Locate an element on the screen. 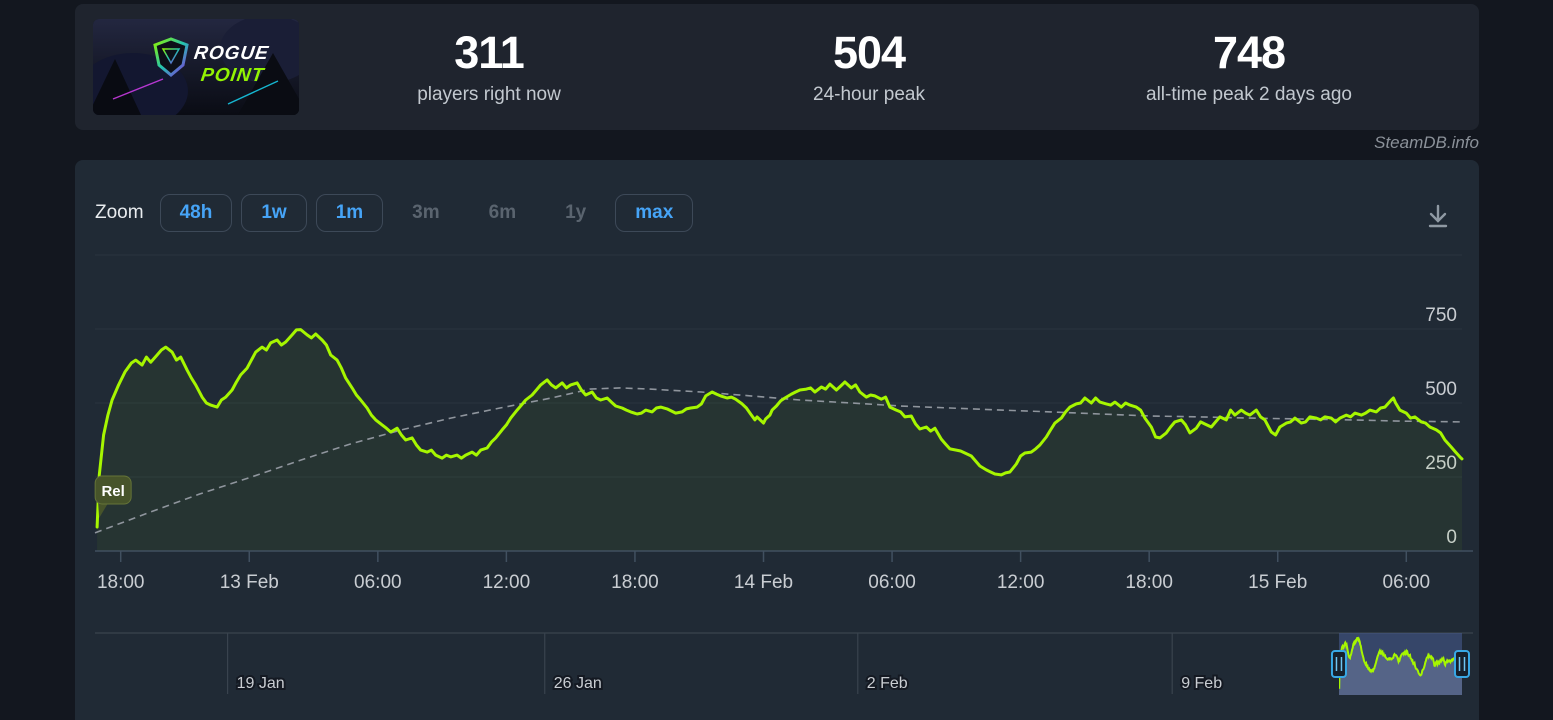 The image size is (1553, 720). download-button is located at coordinates (1438, 217).